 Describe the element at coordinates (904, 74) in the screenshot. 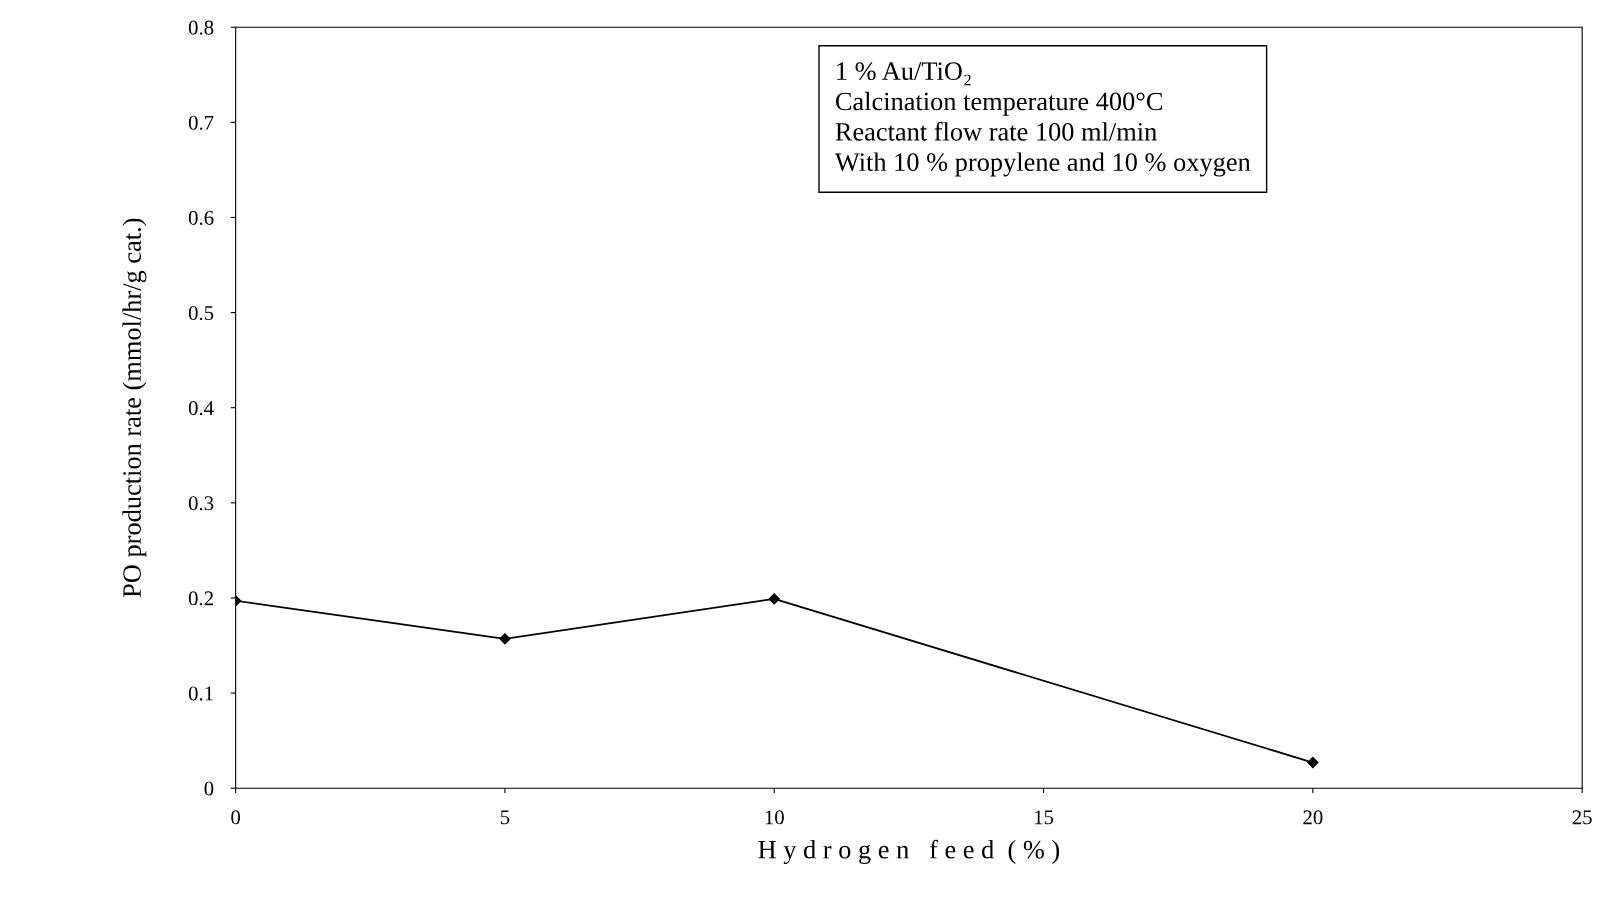

I see `annotation: 1 % Au/TiO₂` at that location.